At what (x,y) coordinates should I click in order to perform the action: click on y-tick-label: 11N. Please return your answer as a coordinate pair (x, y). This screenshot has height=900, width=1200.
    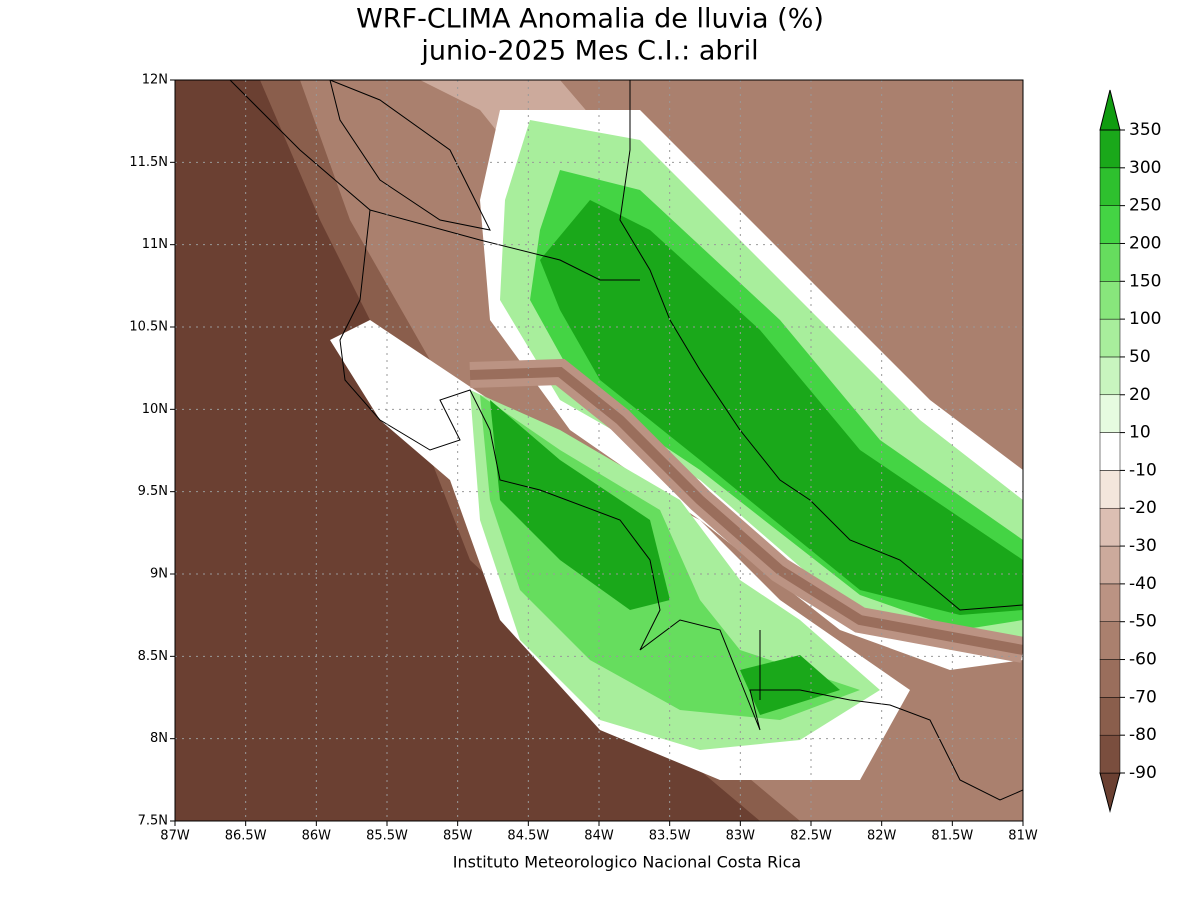
    Looking at the image, I should click on (155, 244).